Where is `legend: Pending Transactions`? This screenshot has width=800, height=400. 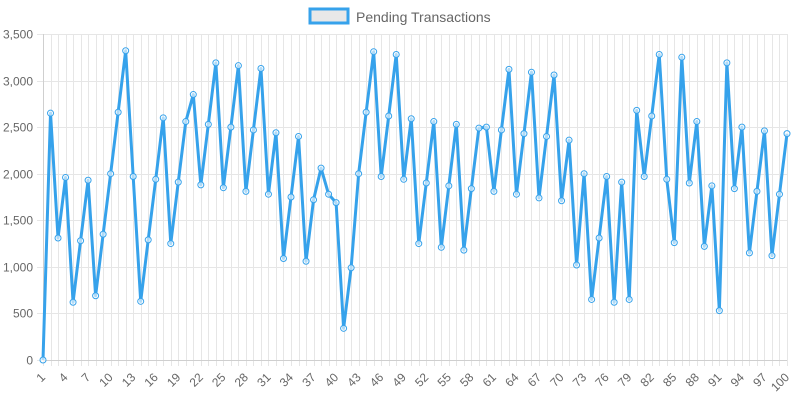
legend: Pending Transactions is located at coordinates (399, 16).